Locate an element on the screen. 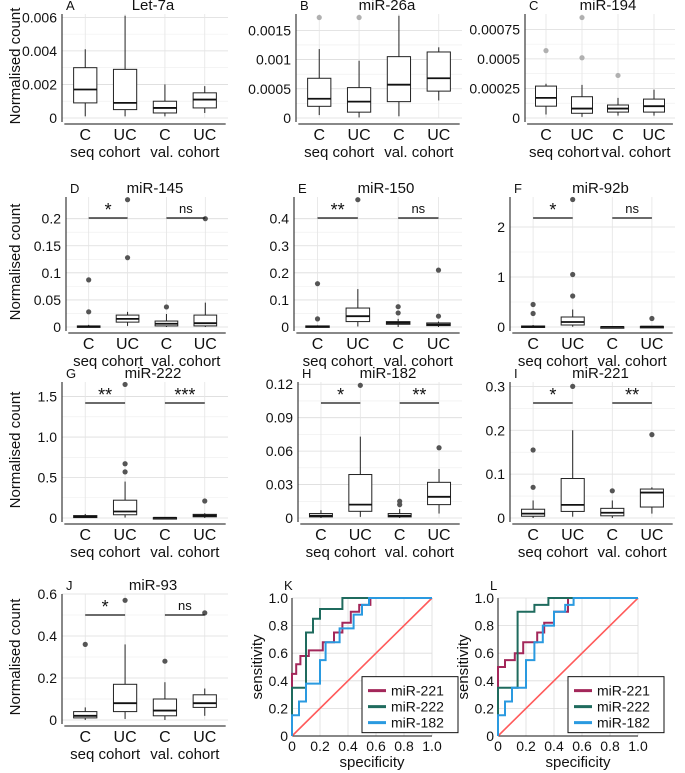  x-tick-label: 0.4 is located at coordinates (554, 746).